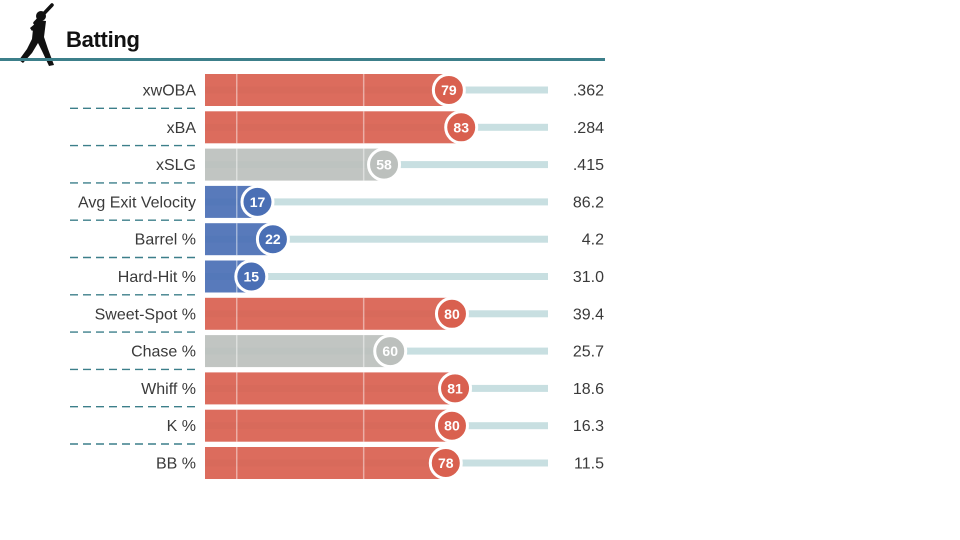 This screenshot has height=540, width=960. I want to click on stat-value: 18.6, so click(588, 389).